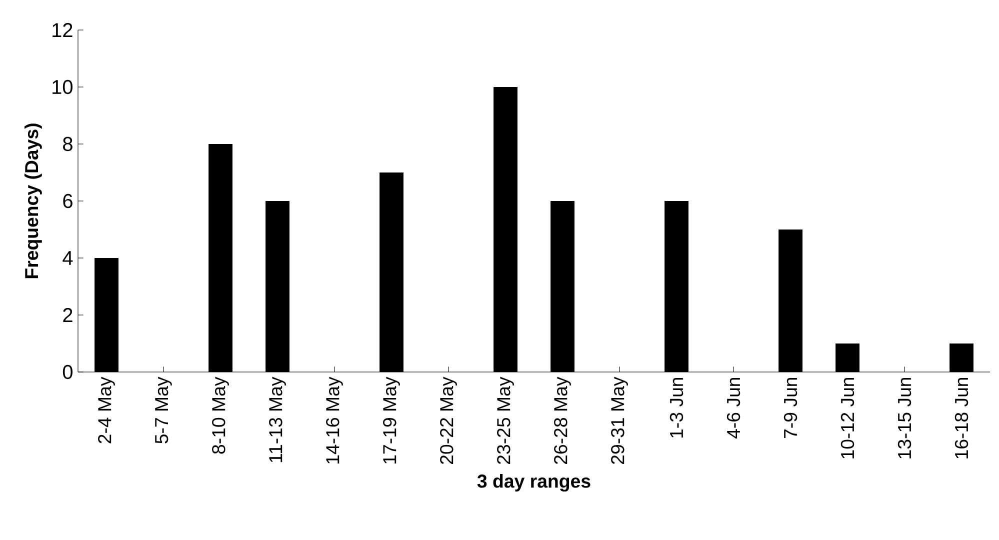 The image size is (999, 540). What do you see at coordinates (67, 372) in the screenshot?
I see `y-tick-label: 0` at bounding box center [67, 372].